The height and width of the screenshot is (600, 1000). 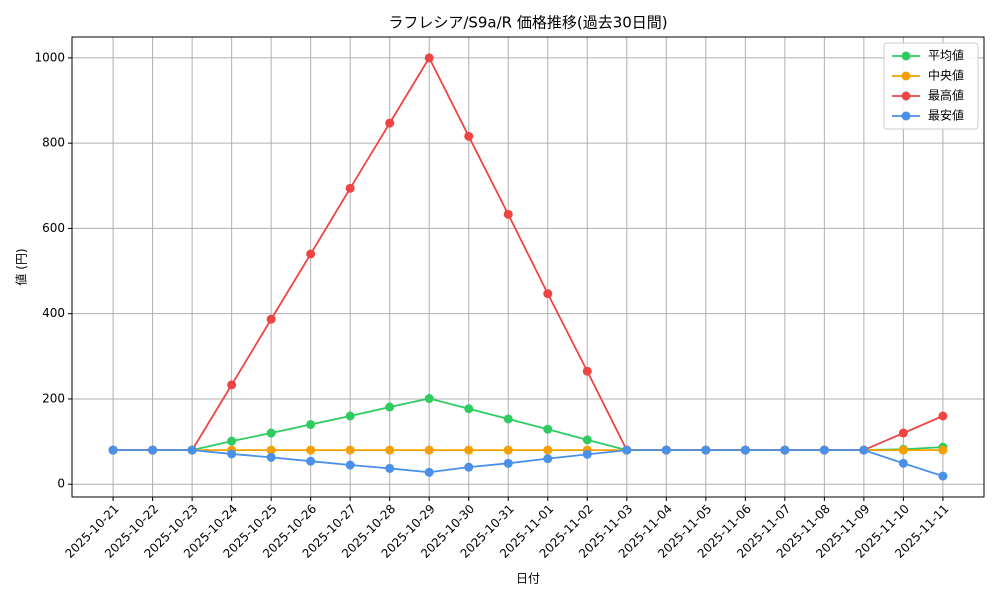 What do you see at coordinates (528, 579) in the screenshot?
I see `x-axis-label: 日付` at bounding box center [528, 579].